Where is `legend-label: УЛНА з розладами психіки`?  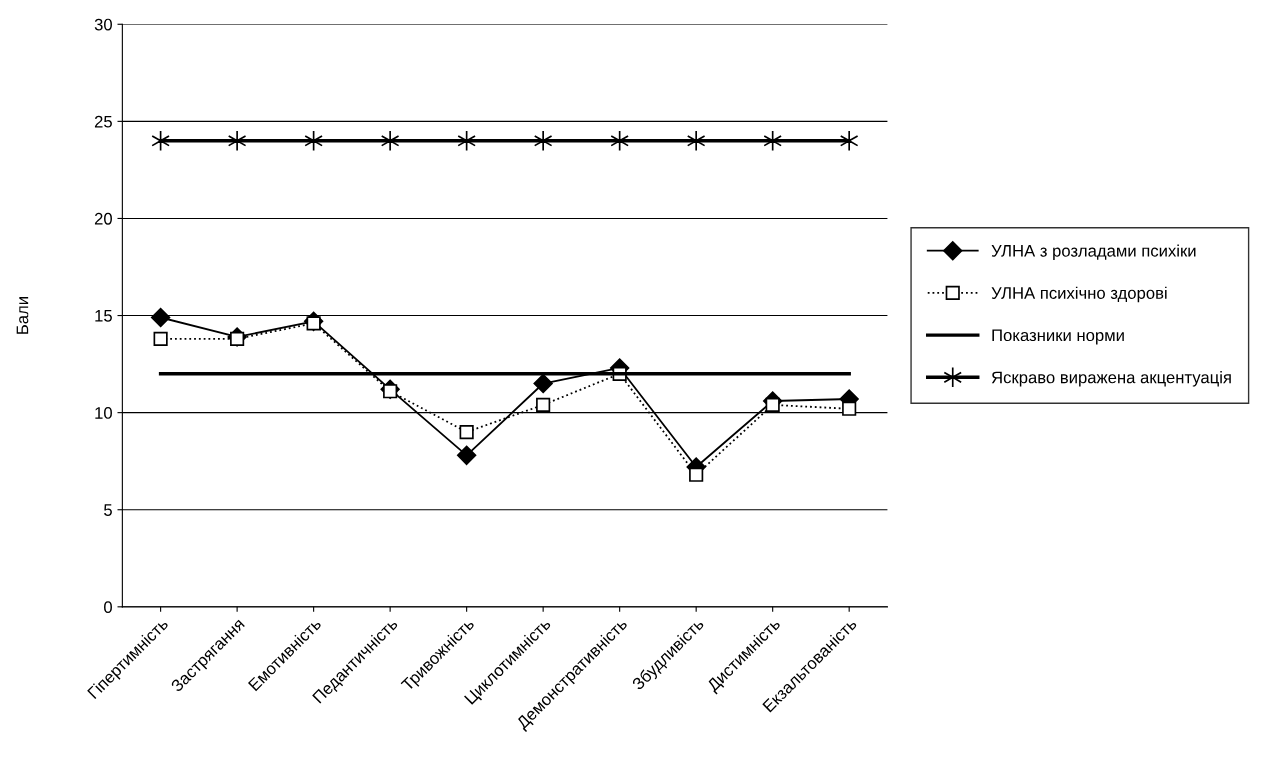 legend-label: УЛНА з розладами психіки is located at coordinates (1093, 252).